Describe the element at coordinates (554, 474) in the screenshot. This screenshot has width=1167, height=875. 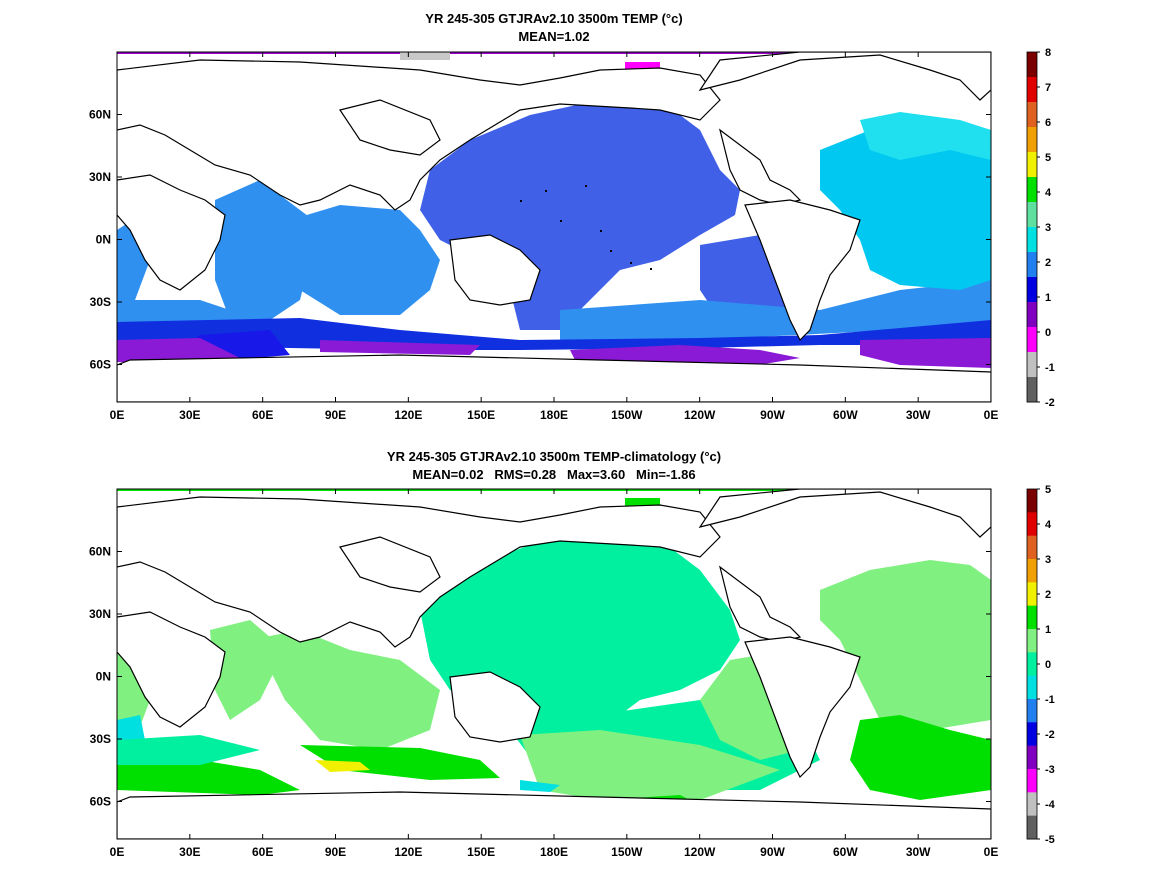
I see `chart-subtitle-2: MEAN=0.02 RMS=0.28 Max=3.60 Min=-1.86` at that location.